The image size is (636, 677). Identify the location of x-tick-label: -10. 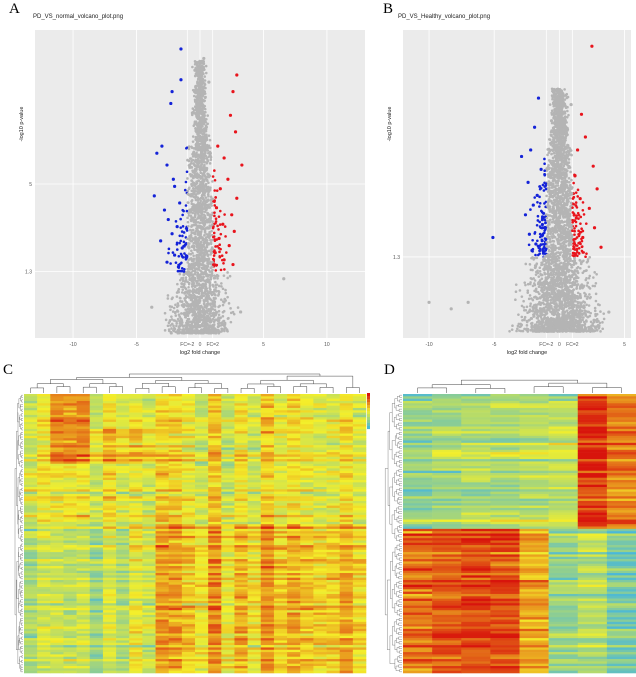
(72, 345).